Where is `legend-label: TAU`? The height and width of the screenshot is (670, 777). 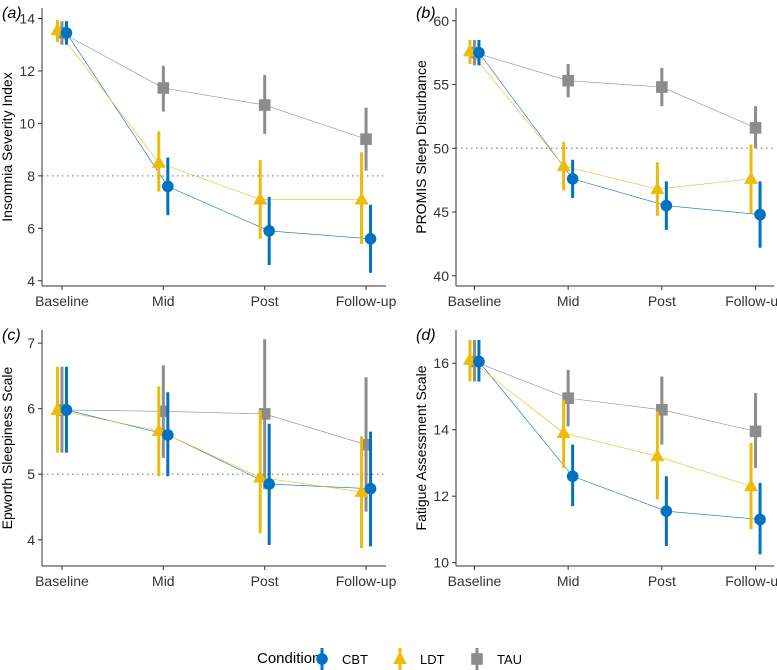
legend-label: TAU is located at coordinates (509, 659).